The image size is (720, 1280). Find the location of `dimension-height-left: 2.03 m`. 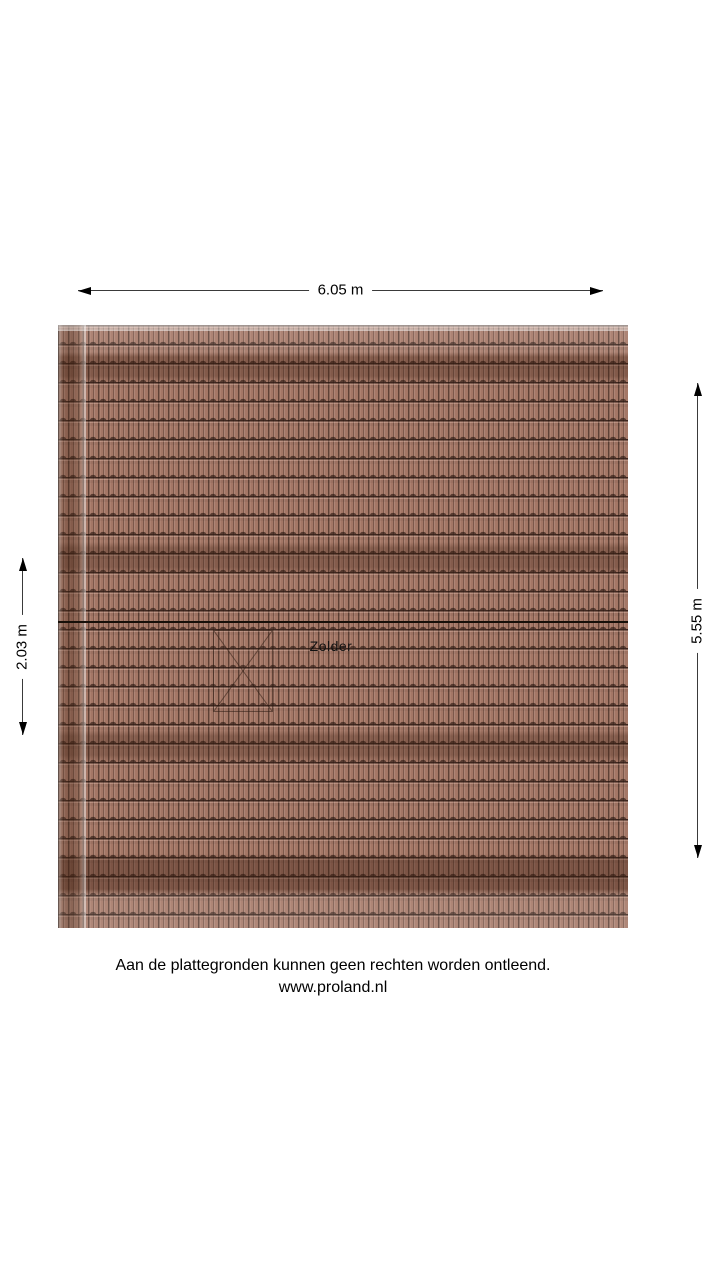

dimension-height-left: 2.03 m is located at coordinates (22, 646).